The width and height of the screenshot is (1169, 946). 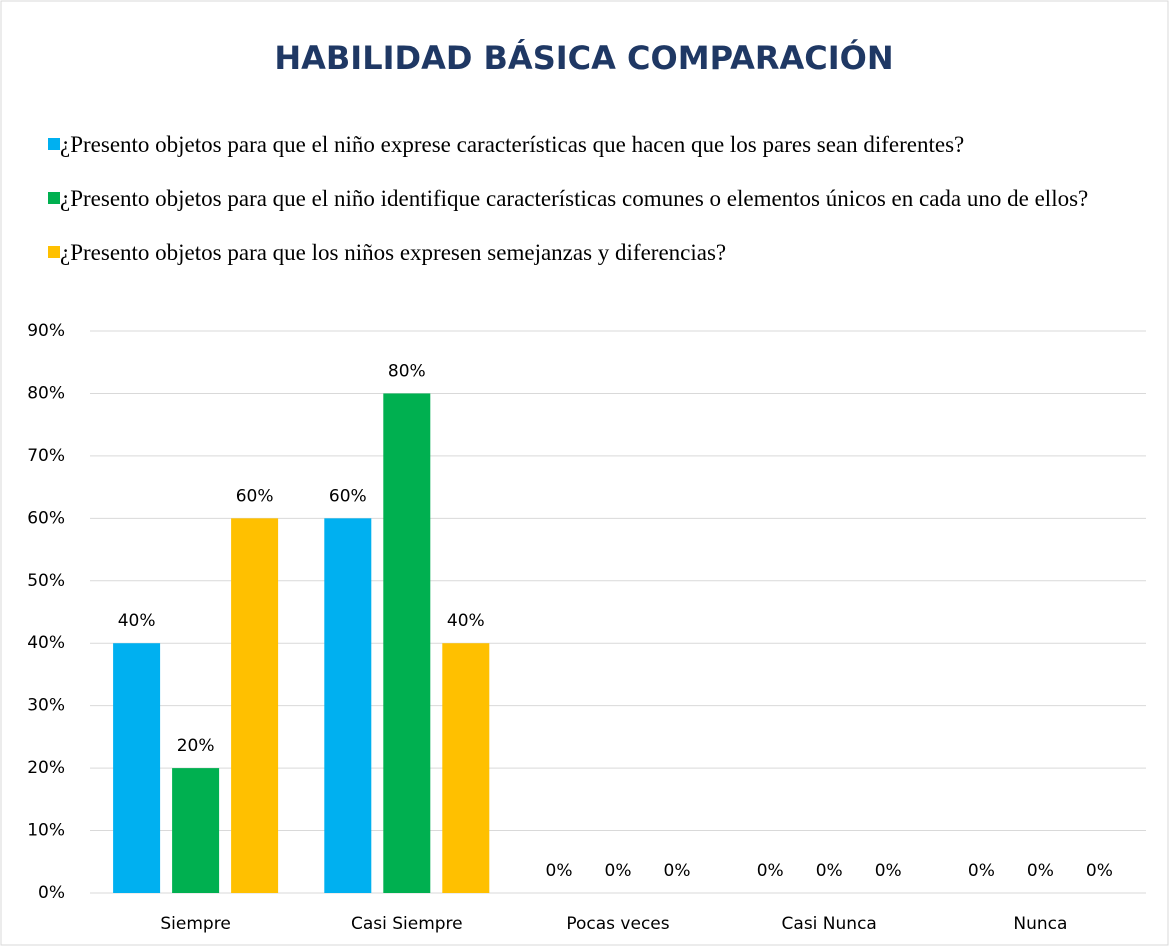 What do you see at coordinates (196, 746) in the screenshot?
I see `value-label: 20%` at bounding box center [196, 746].